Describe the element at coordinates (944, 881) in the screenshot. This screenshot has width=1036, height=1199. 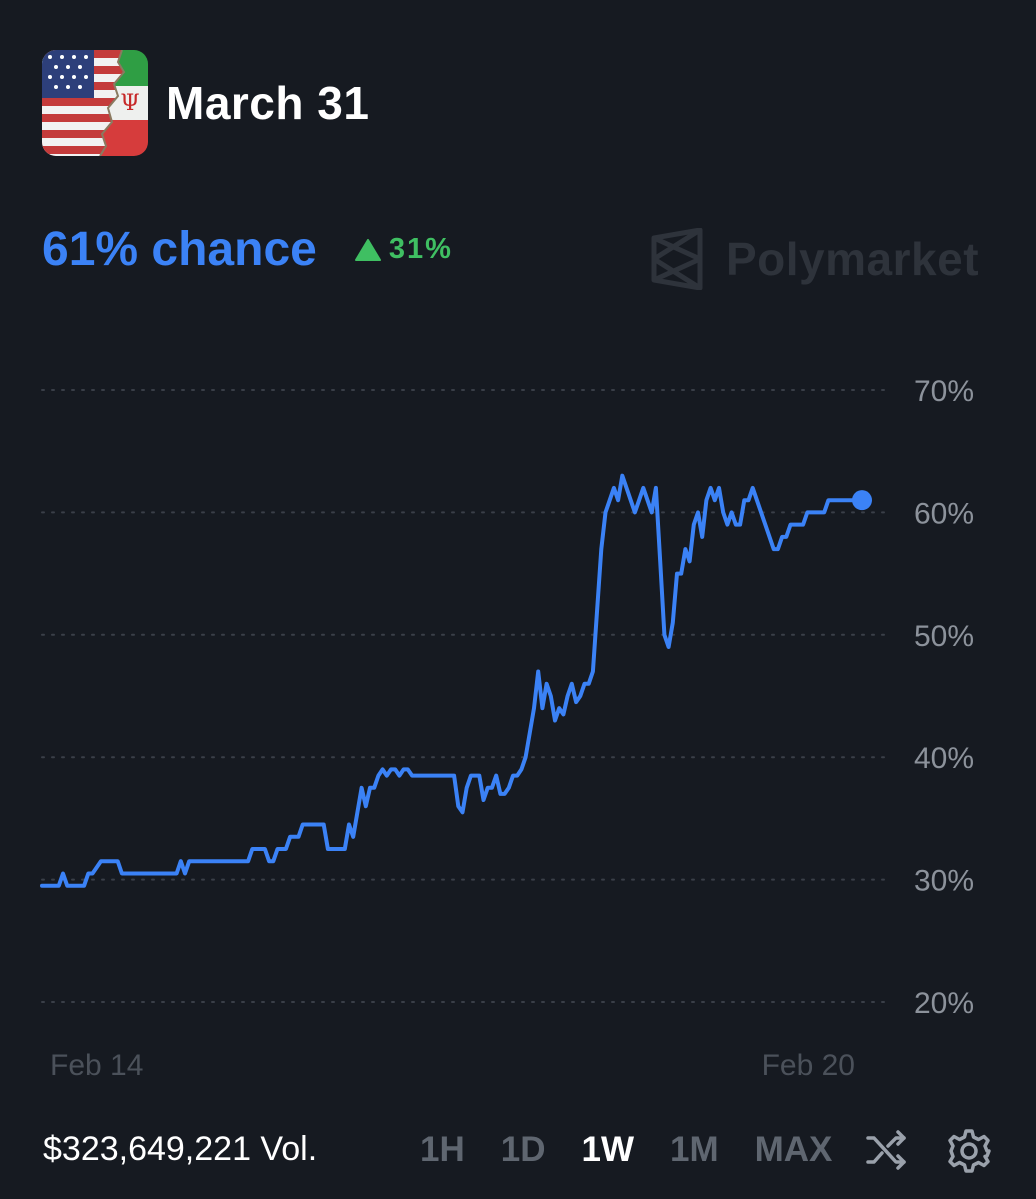
I see `y-tick-label: 30%` at that location.